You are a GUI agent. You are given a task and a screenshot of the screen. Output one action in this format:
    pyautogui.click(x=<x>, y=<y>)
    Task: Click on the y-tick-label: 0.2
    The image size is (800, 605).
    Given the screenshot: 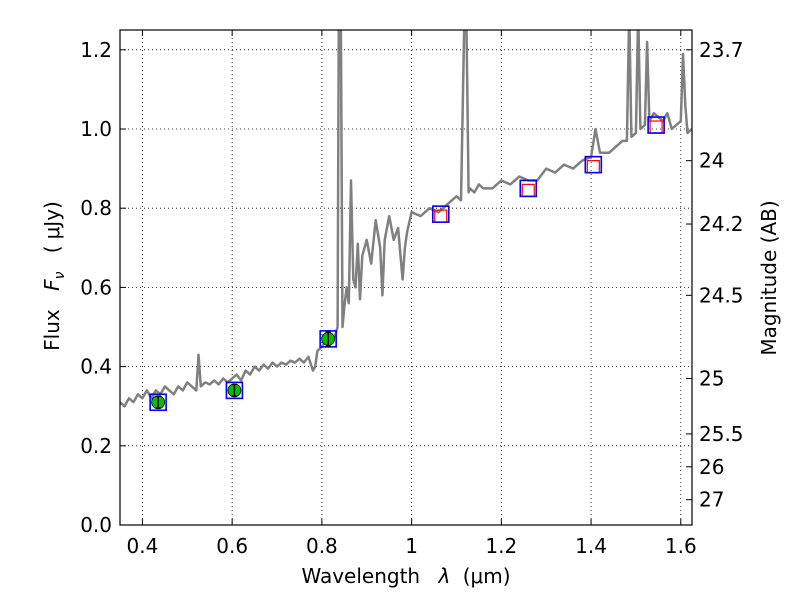 What is the action you would take?
    pyautogui.click(x=96, y=446)
    